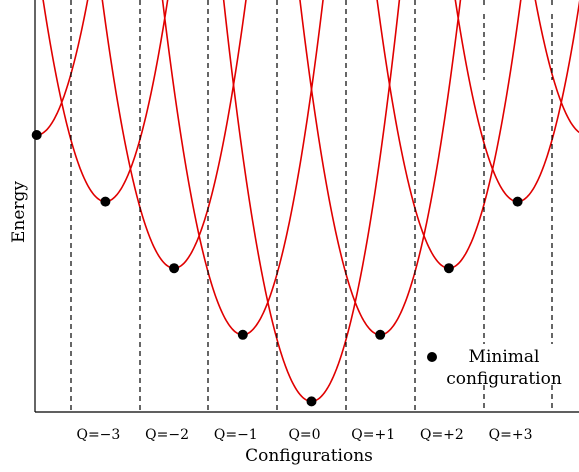 The width and height of the screenshot is (579, 472). Describe the element at coordinates (98, 435) in the screenshot. I see `x-tick-label: Q=−3` at that location.